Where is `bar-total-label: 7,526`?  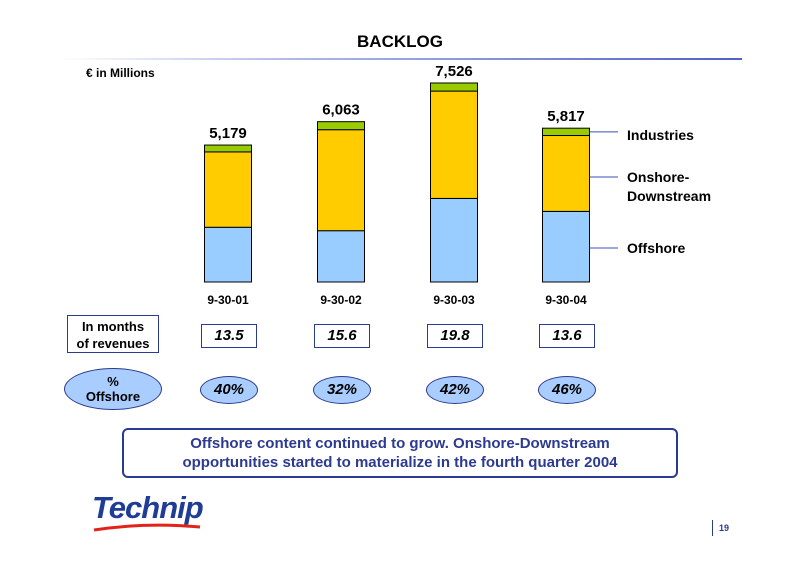 bar-total-label: 7,526 is located at coordinates (454, 71).